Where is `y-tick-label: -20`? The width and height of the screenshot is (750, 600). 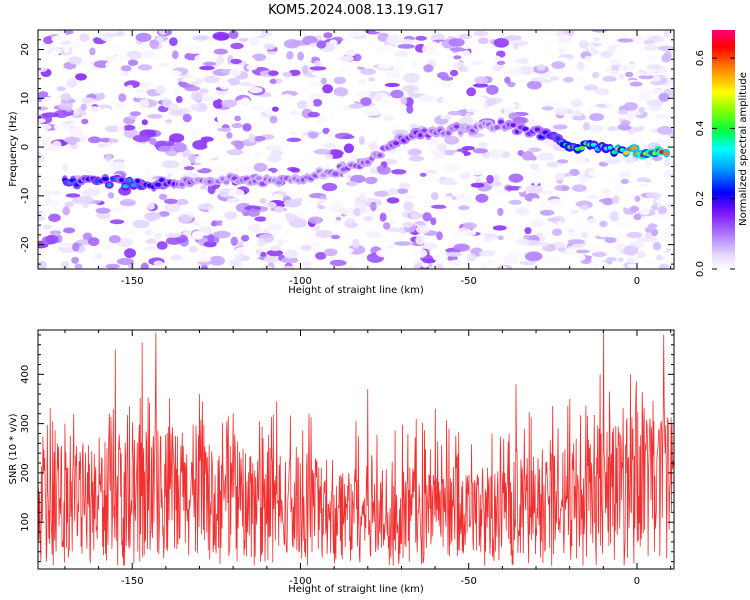
y-tick-label: -20 is located at coordinates (25, 244).